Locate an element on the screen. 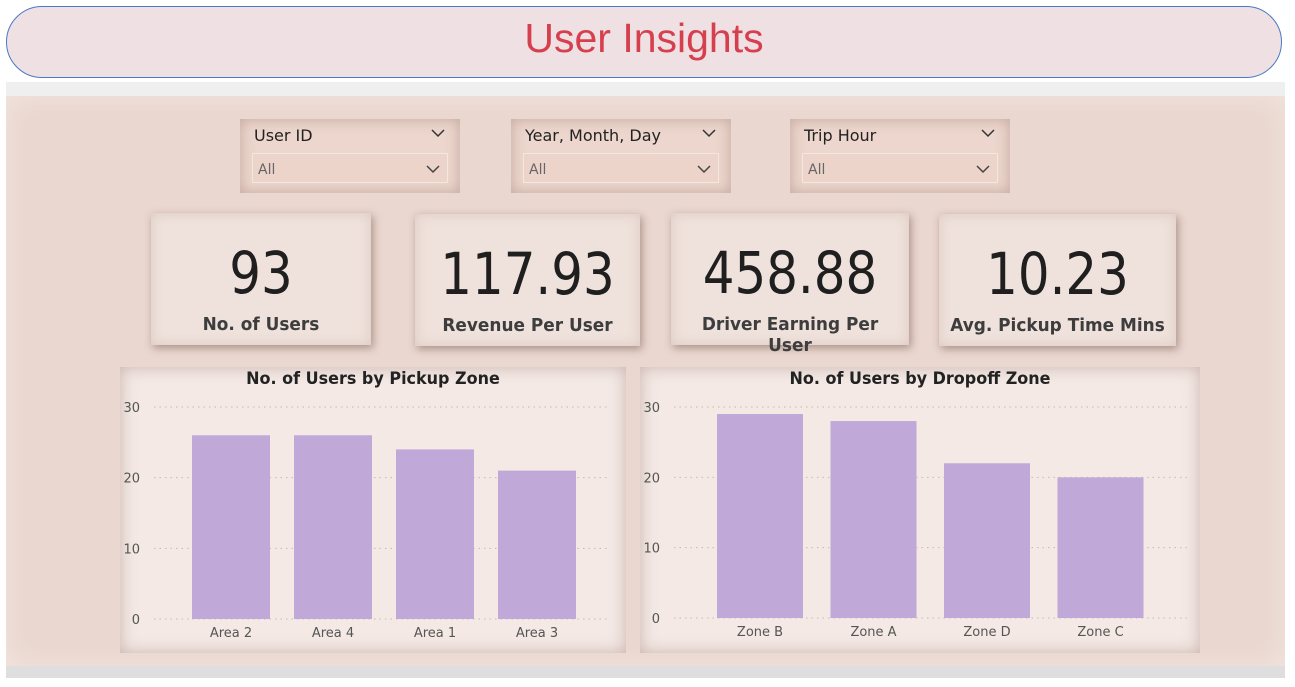 Image resolution: width=1295 pixels, height=687 pixels. page-header: User Insights is located at coordinates (644, 42).